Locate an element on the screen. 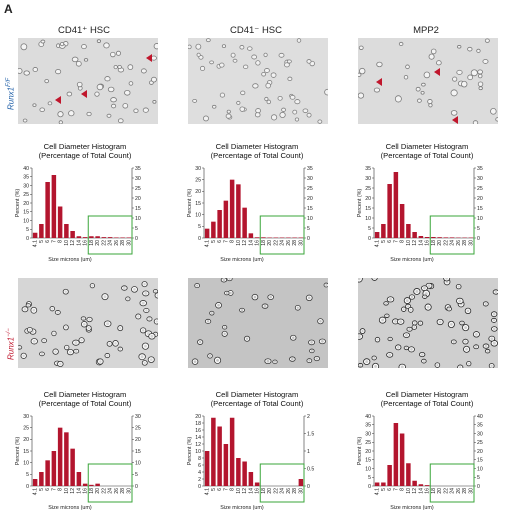 The image size is (520, 526). micrograph-mpp2-ff is located at coordinates (428, 81).